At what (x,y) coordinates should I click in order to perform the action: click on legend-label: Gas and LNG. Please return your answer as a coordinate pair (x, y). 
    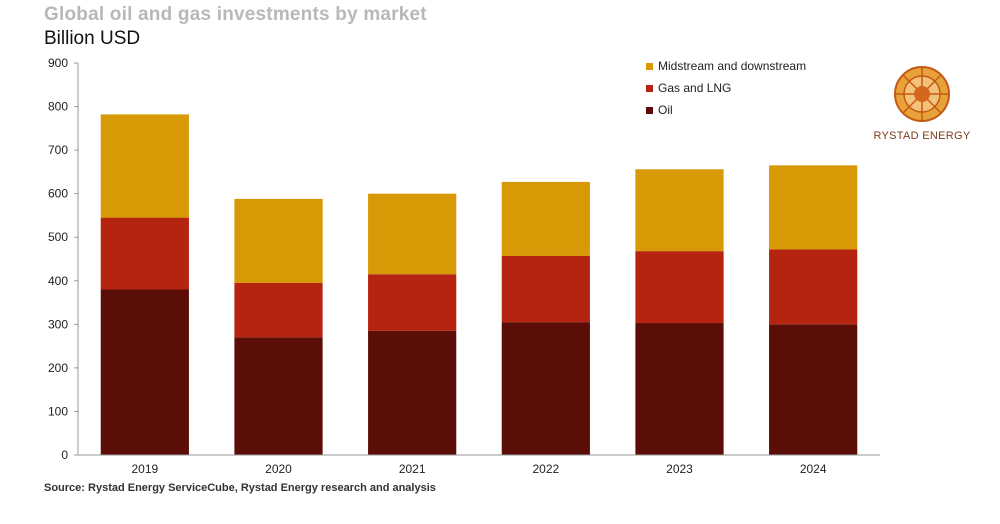
    Looking at the image, I should click on (694, 88).